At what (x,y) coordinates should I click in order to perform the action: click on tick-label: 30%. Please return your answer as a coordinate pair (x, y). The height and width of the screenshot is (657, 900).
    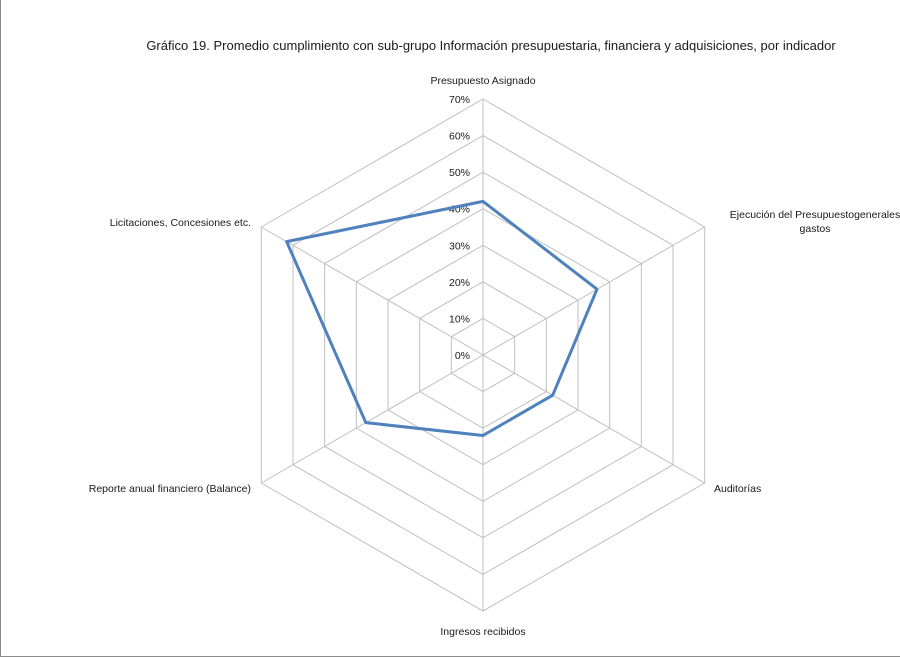
    Looking at the image, I should click on (459, 246).